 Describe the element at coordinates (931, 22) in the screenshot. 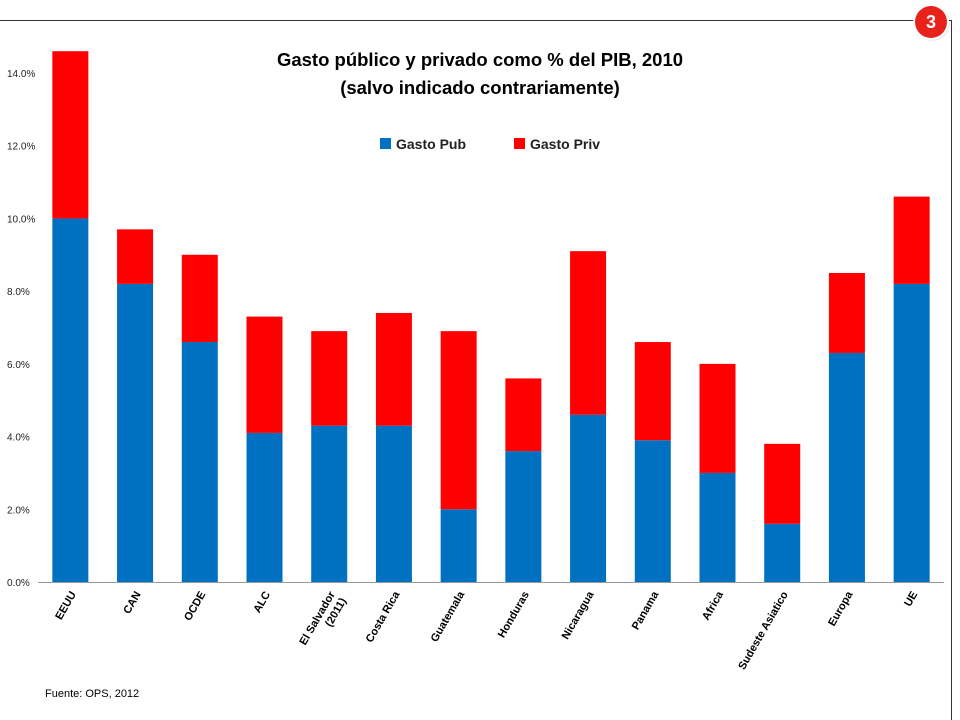

I see `slide-number-badge: 3` at that location.